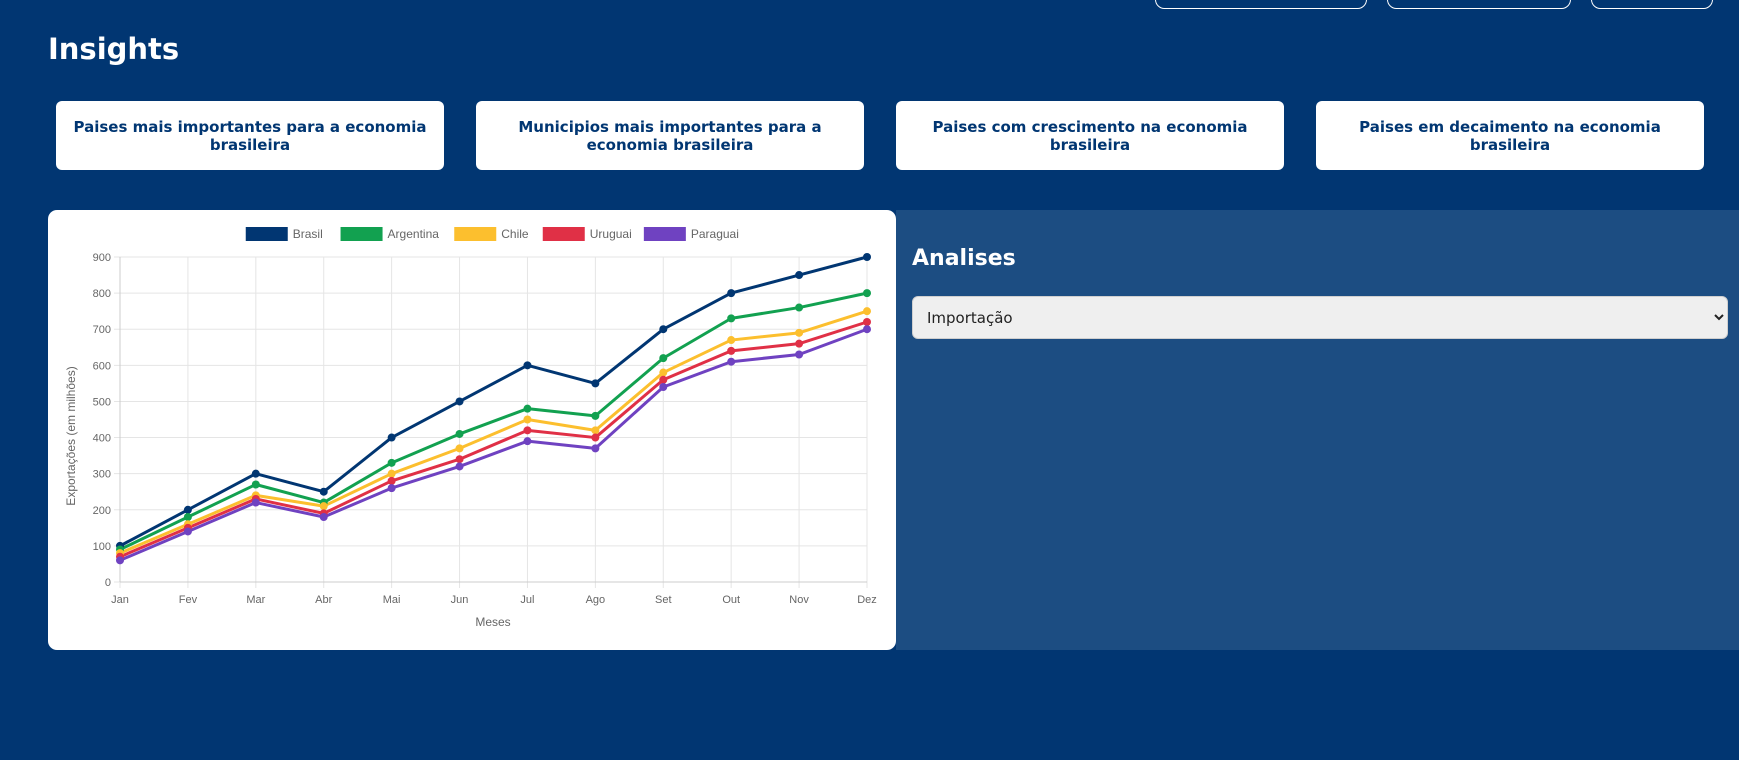  Describe the element at coordinates (493, 444) in the screenshot. I see `series-line-paraguai` at that location.